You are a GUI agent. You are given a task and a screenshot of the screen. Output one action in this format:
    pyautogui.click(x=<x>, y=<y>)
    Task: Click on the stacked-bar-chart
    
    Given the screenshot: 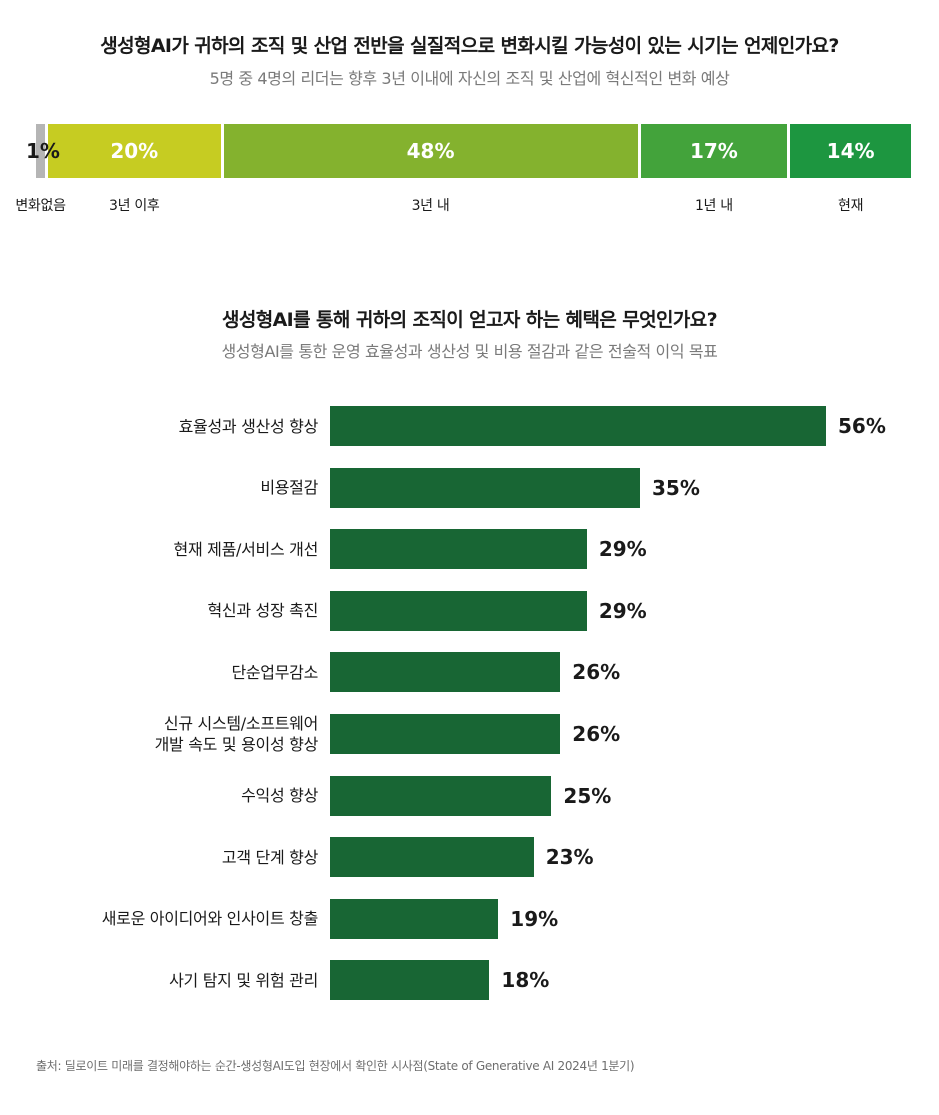 What is the action you would take?
    pyautogui.click(x=473, y=151)
    